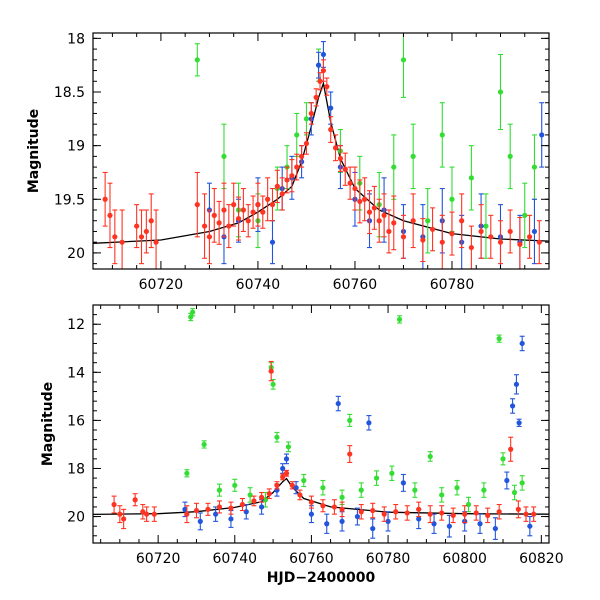 Image resolution: width=600 pixels, height=600 pixels. I want to click on bottom-x-tick-label: 60820, so click(541, 559).